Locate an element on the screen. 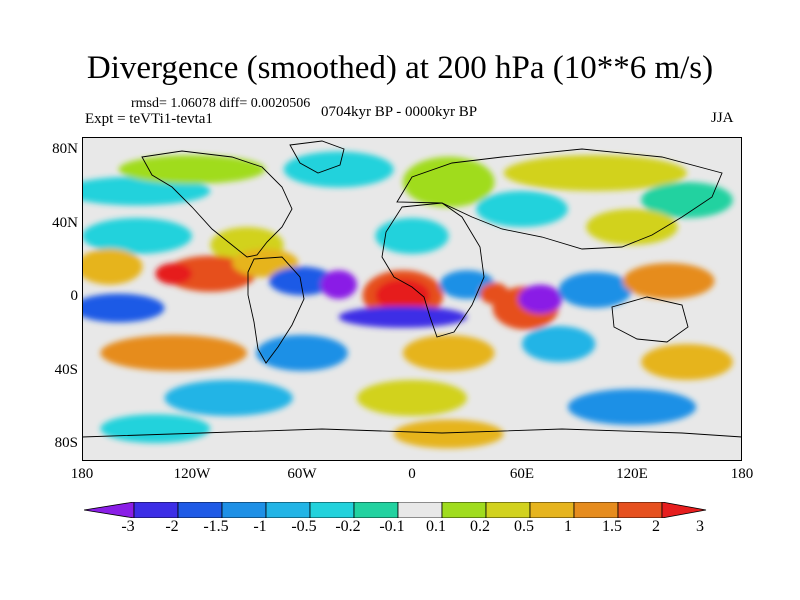 This screenshot has width=800, height=600. y-tick-40n: 40N is located at coordinates (65, 223).